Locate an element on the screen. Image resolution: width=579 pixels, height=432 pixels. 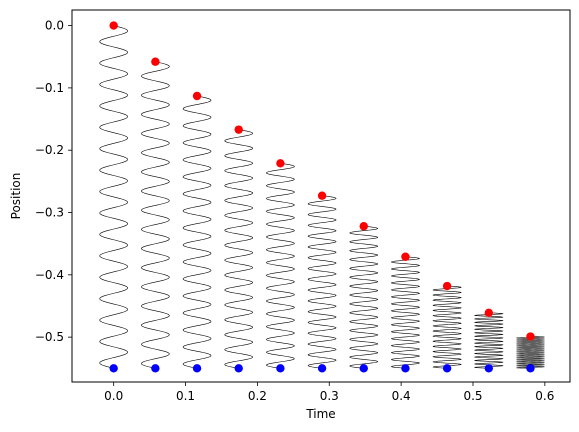
x-tick-label-6: 0.6 is located at coordinates (544, 396).